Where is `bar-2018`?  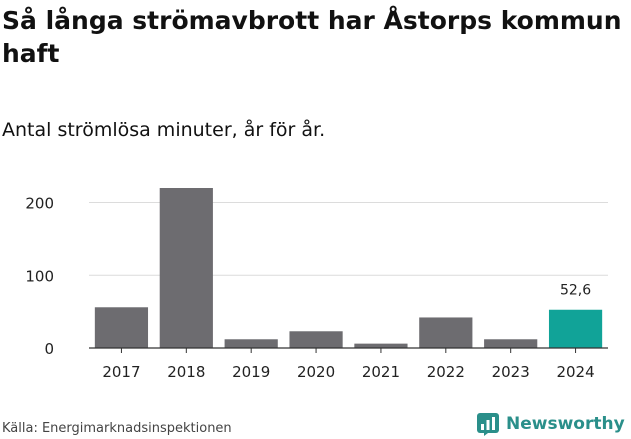 bar-2018 is located at coordinates (186, 268).